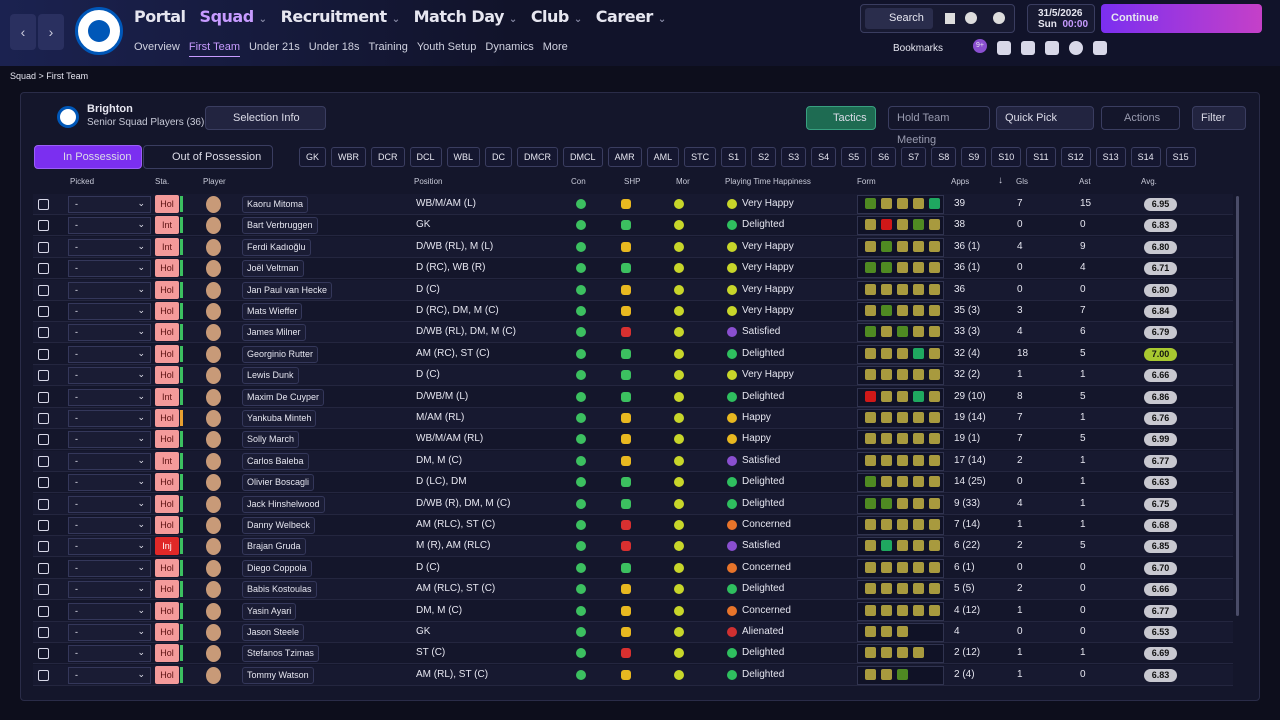  What do you see at coordinates (278, 483) in the screenshot?
I see `player-name: Olivier Boscagli` at bounding box center [278, 483].